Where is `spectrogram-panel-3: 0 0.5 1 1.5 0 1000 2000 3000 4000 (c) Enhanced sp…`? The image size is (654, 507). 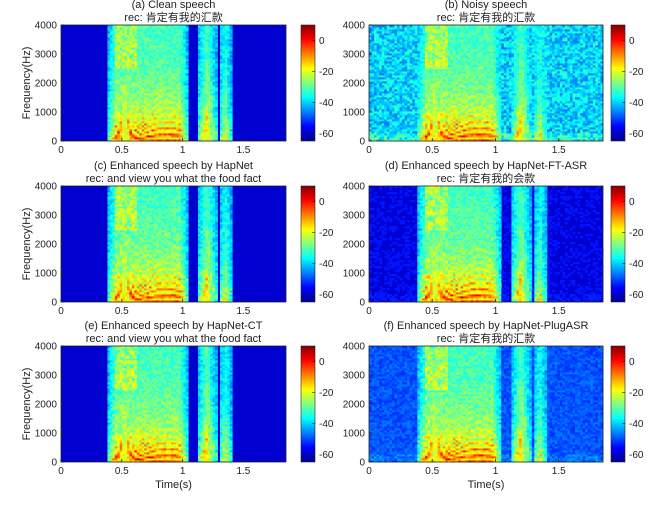 spectrogram-panel-3: 0 0.5 1 1.5 0 1000 2000 3000 4000 (c) Enhanced sp… is located at coordinates (177, 238).